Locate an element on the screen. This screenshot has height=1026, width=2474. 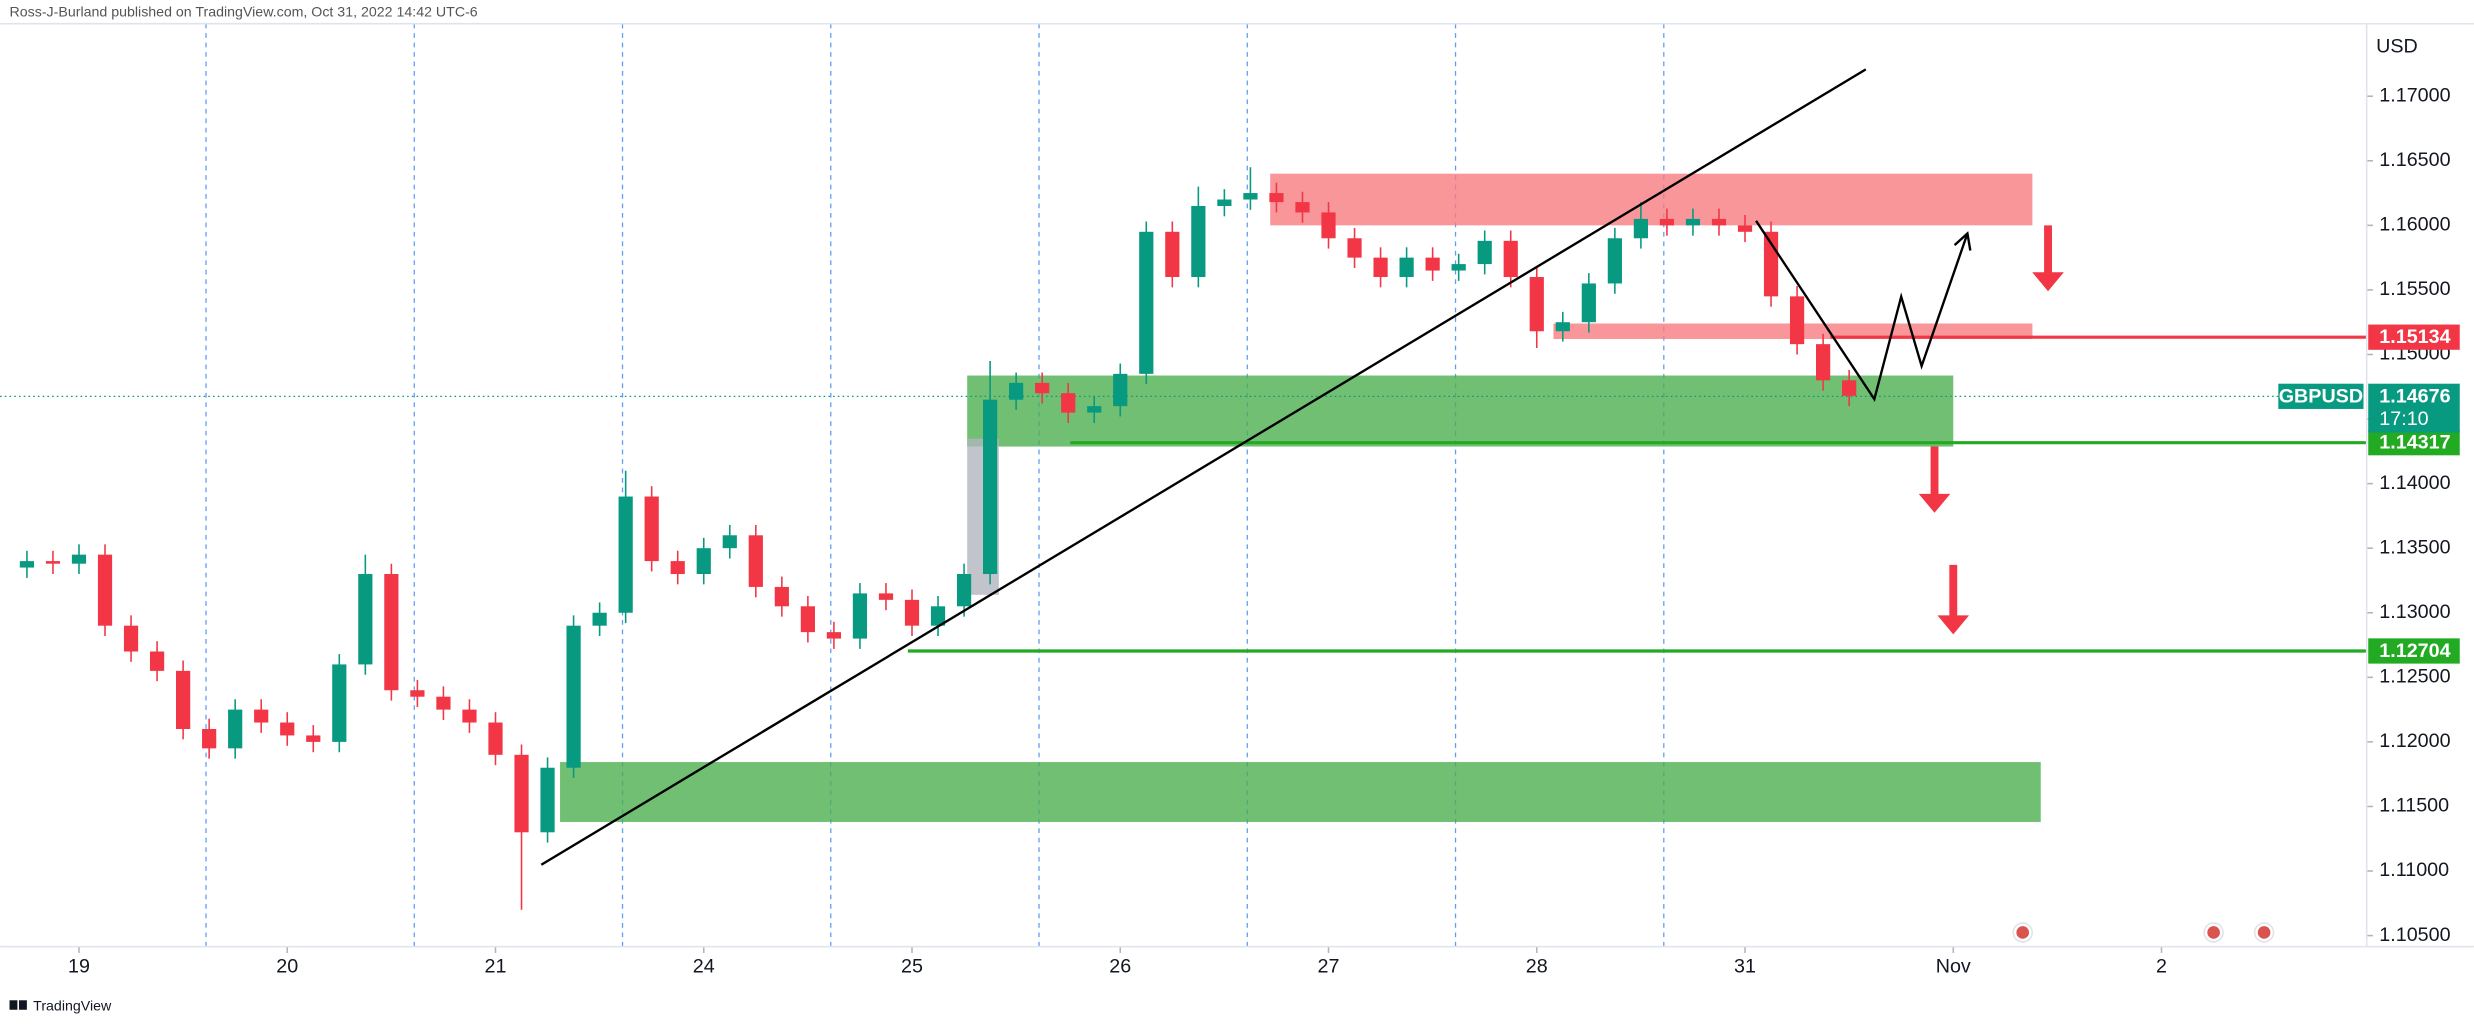
y-tick-label: 1.17000 is located at coordinates (2414, 95).